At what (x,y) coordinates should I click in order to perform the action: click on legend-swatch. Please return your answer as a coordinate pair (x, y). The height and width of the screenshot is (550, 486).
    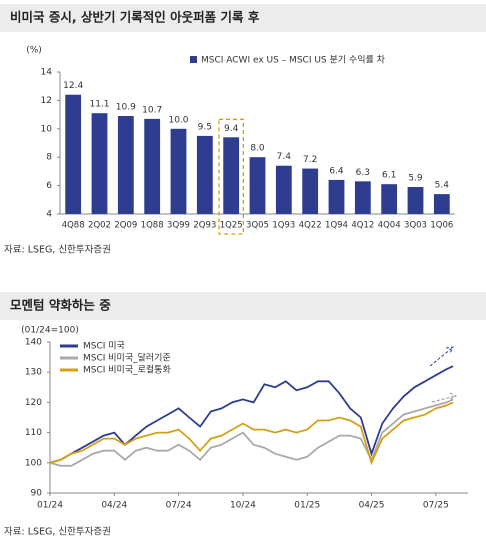
    Looking at the image, I should click on (193, 59).